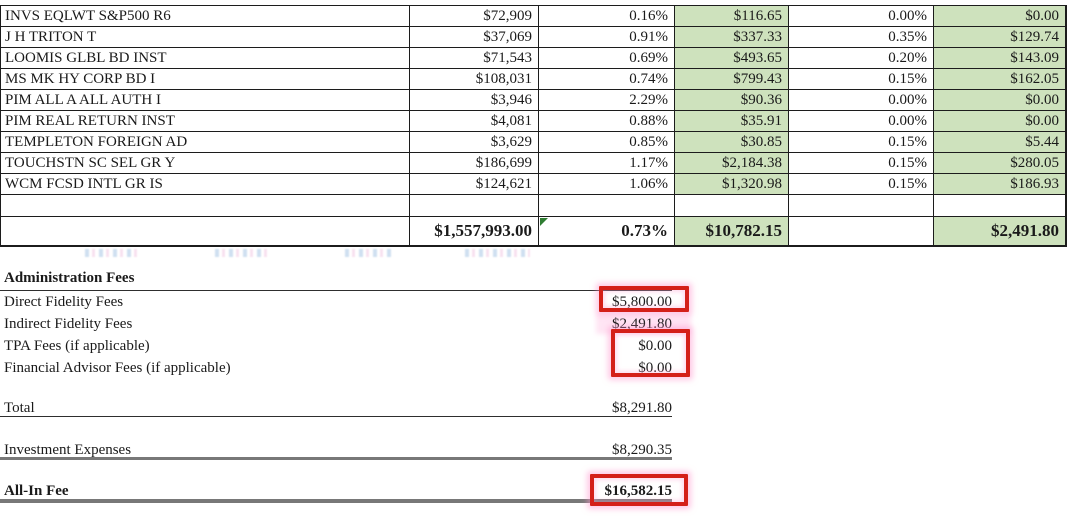 The width and height of the screenshot is (1068, 516). Describe the element at coordinates (69, 278) in the screenshot. I see `admin-fees-heading: Administration Fees` at that location.